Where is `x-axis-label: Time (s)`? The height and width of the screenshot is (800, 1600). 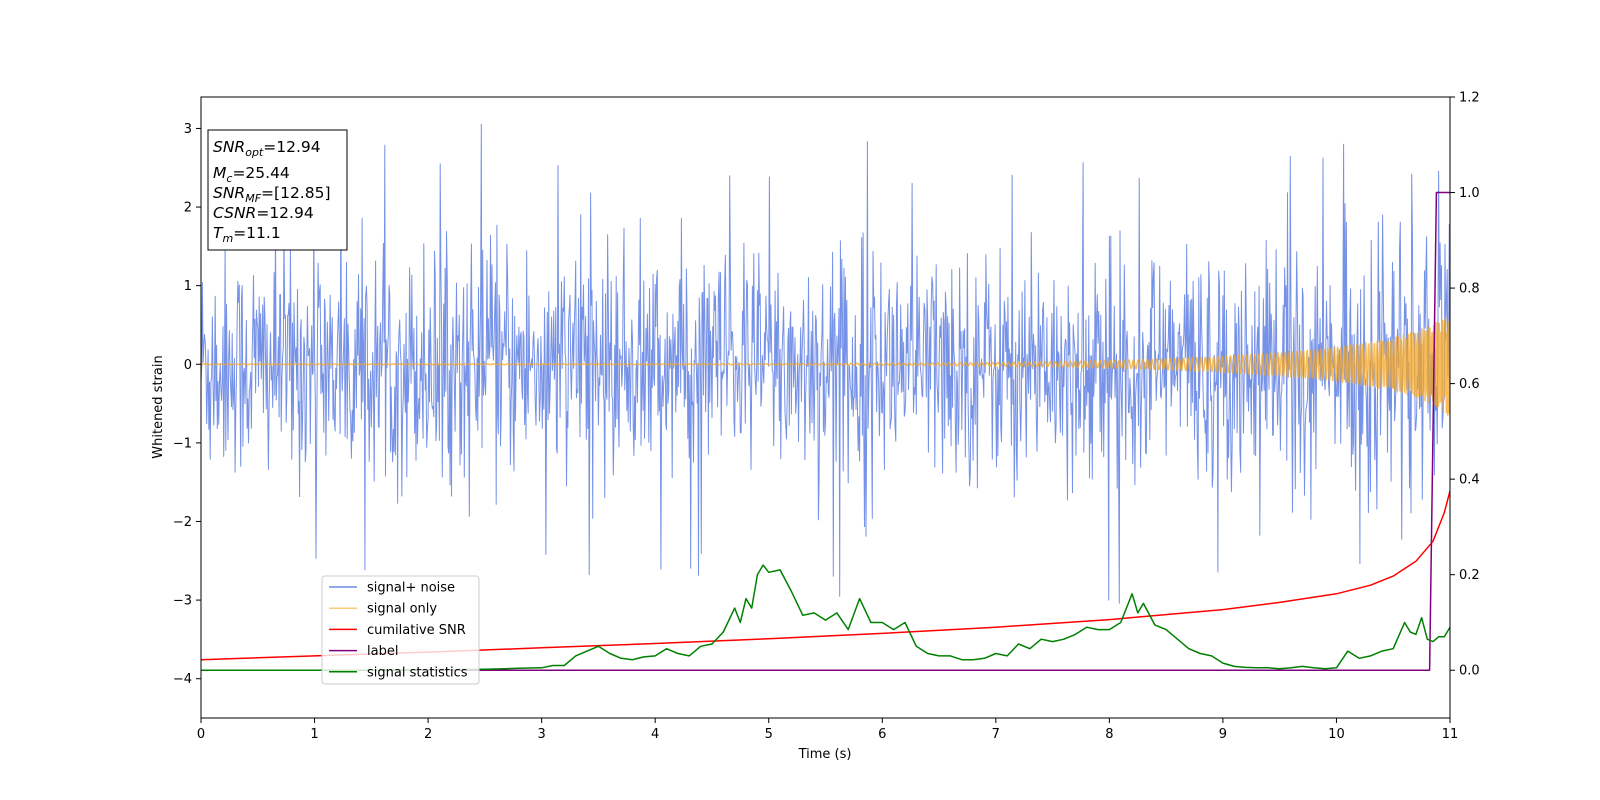 x-axis-label: Time (s) is located at coordinates (825, 754).